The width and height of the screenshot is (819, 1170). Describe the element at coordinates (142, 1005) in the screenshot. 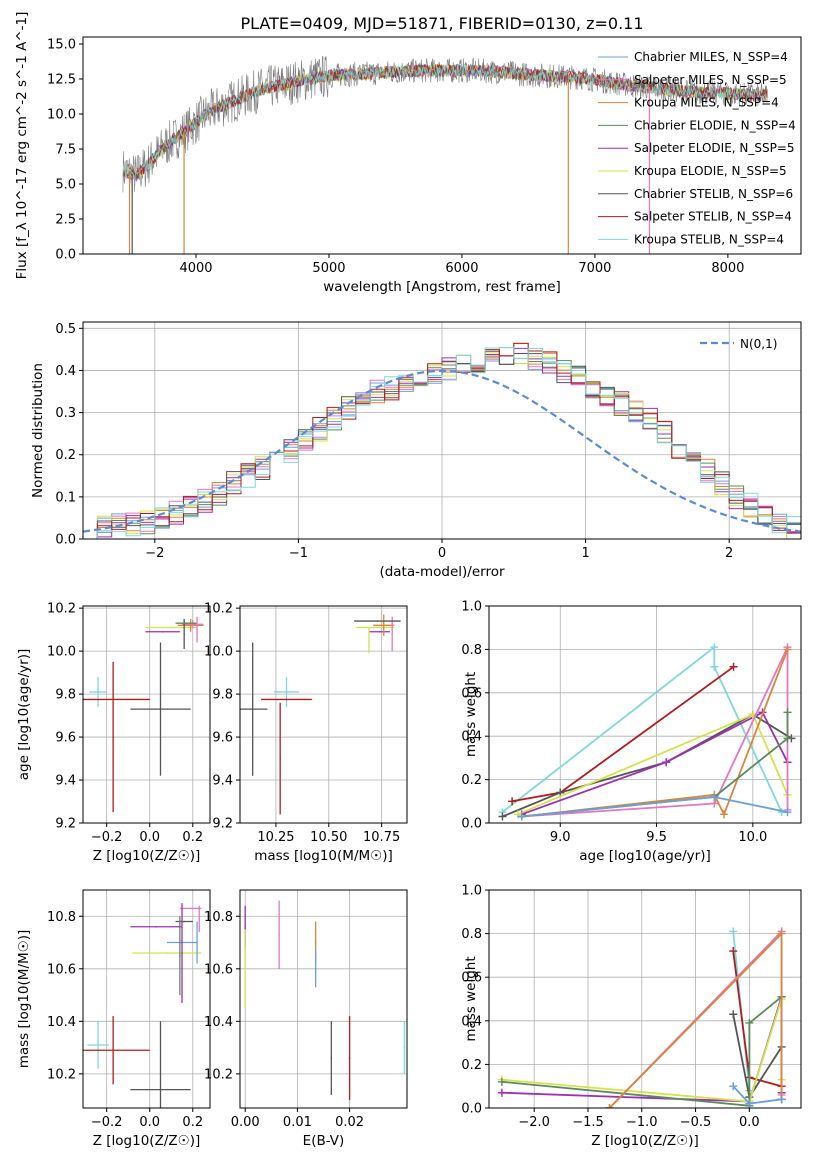

I see `plot-area-mass_vs_z` at that location.